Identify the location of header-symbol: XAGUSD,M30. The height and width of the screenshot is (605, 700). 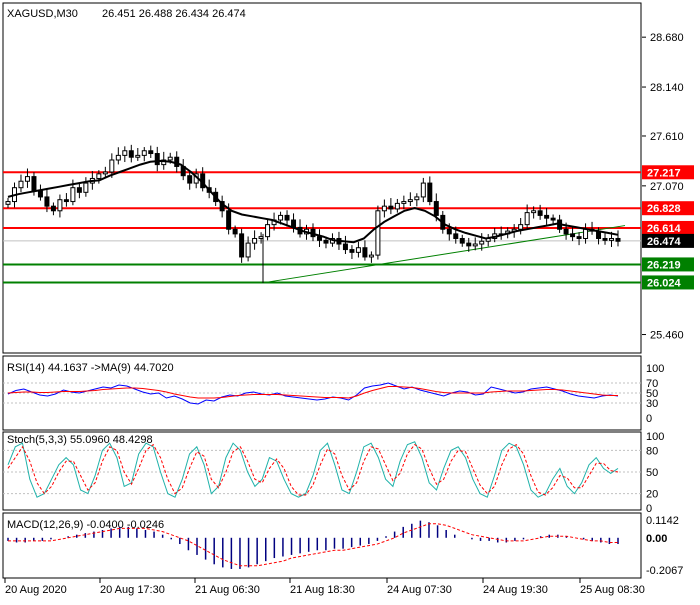
(42, 14).